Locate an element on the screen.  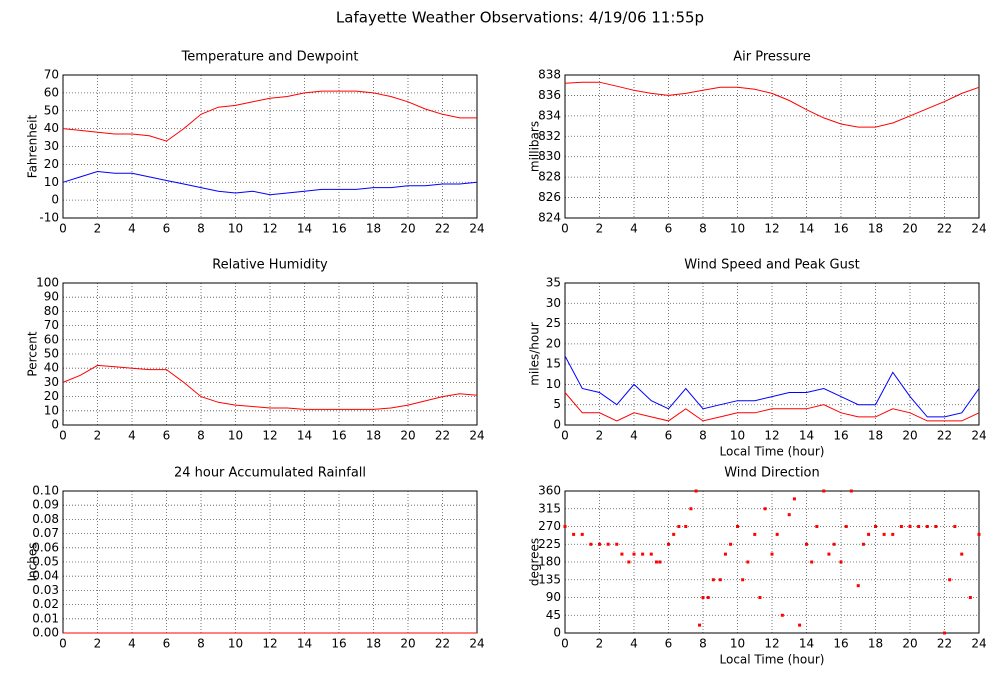
chart-title: Relative Humidity is located at coordinates (270, 265).